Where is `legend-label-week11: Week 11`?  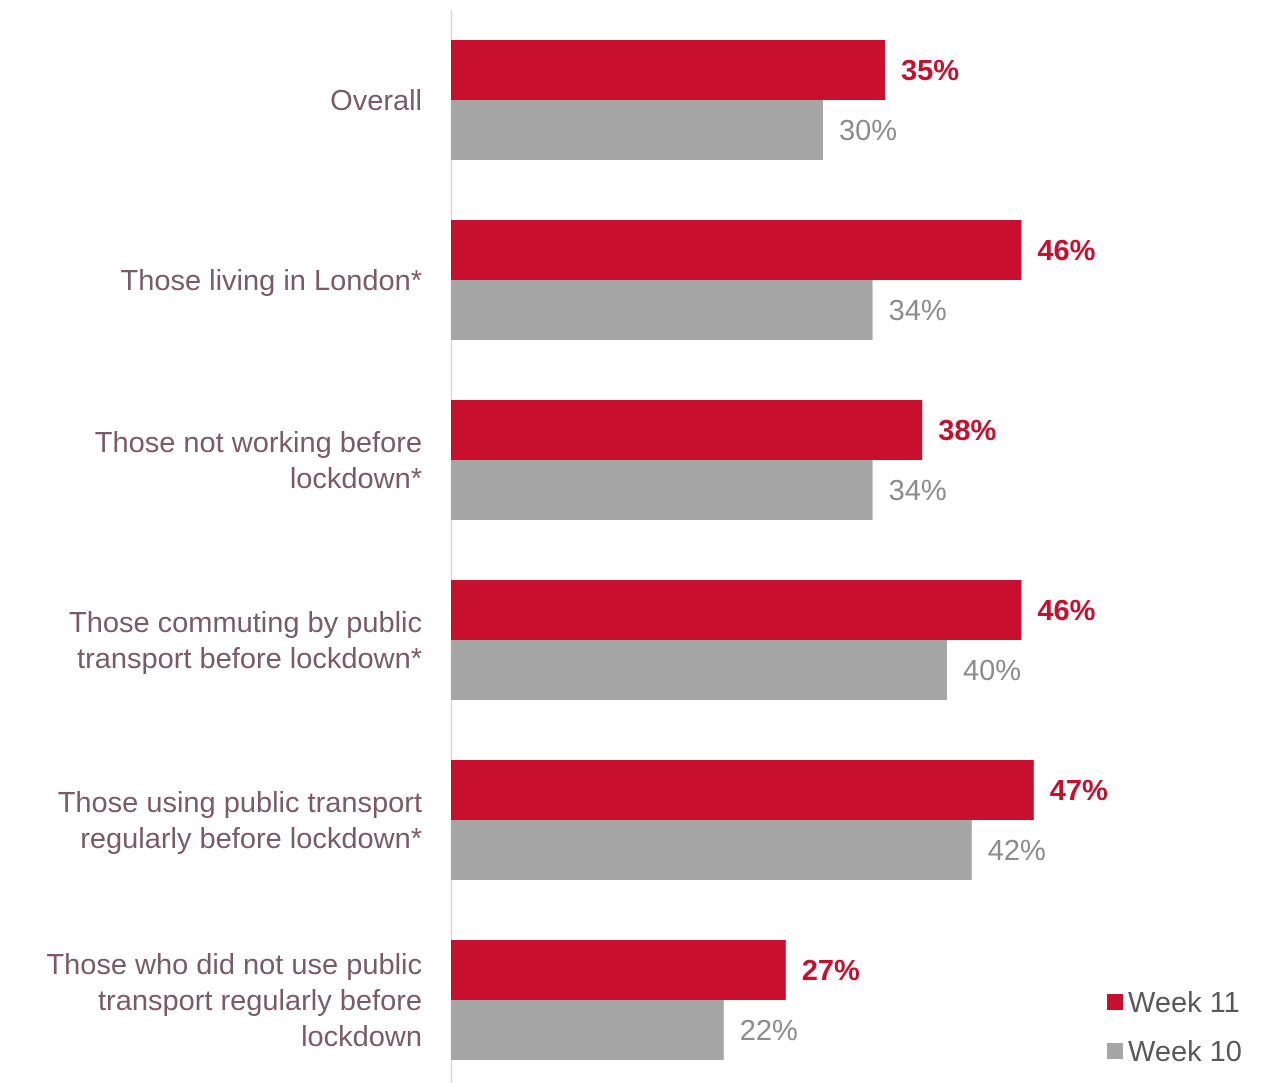 legend-label-week11: Week 11 is located at coordinates (1184, 1003).